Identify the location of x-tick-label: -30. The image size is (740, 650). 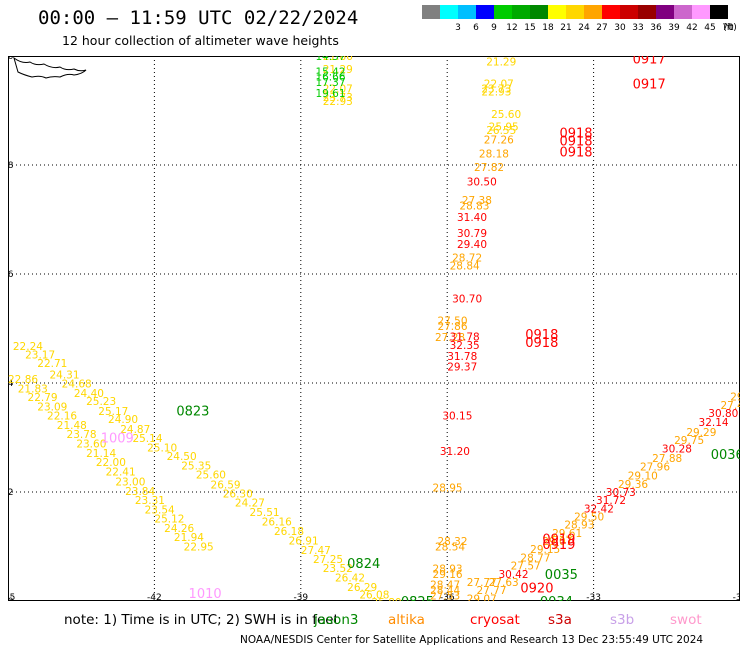
(736, 597).